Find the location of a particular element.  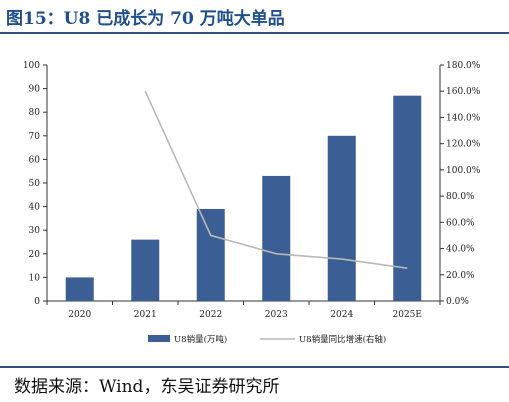

right-tick-label: 40.0% is located at coordinates (460, 250).